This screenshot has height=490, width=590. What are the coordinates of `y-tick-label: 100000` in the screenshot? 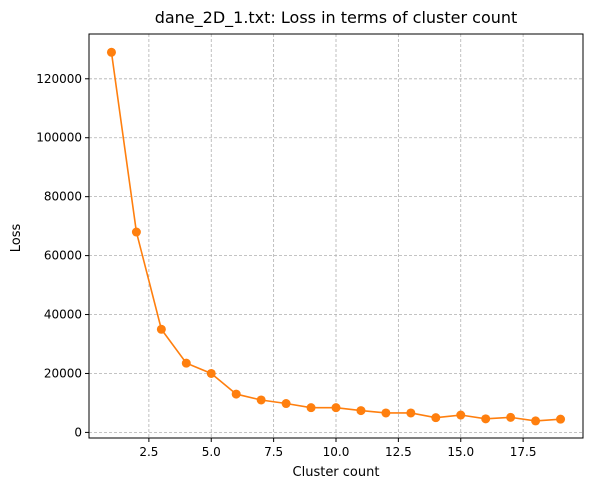 It's located at (59, 138).